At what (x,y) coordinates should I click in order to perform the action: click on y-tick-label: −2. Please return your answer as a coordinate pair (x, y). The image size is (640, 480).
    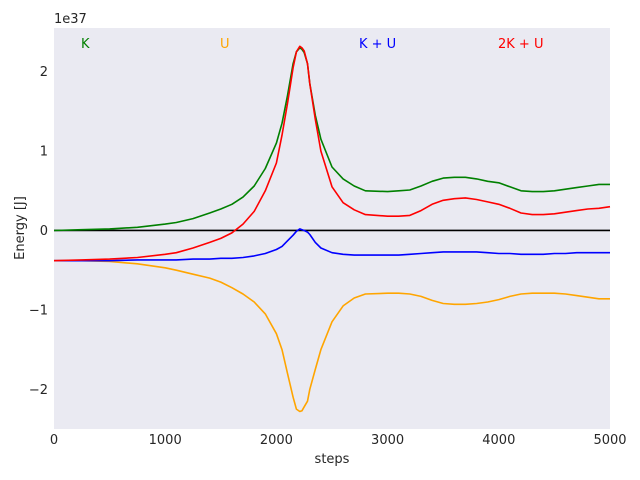
    Looking at the image, I should click on (38, 390).